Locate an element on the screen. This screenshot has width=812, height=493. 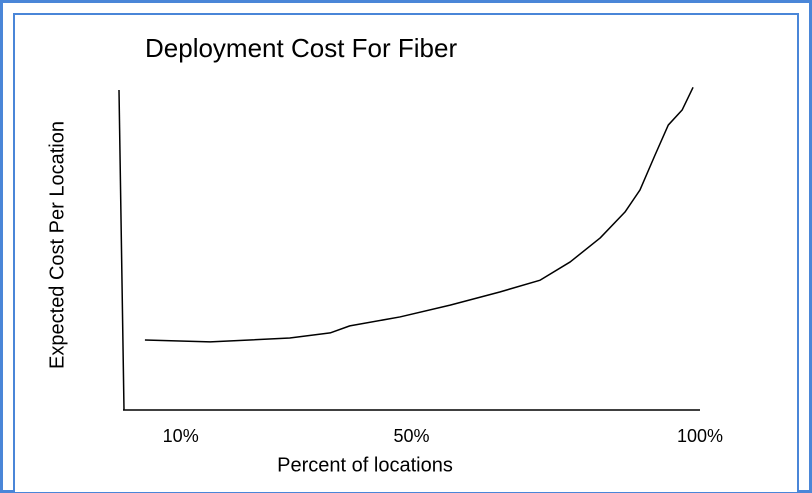
x-axis-label: Percent of locations is located at coordinates (365, 465).